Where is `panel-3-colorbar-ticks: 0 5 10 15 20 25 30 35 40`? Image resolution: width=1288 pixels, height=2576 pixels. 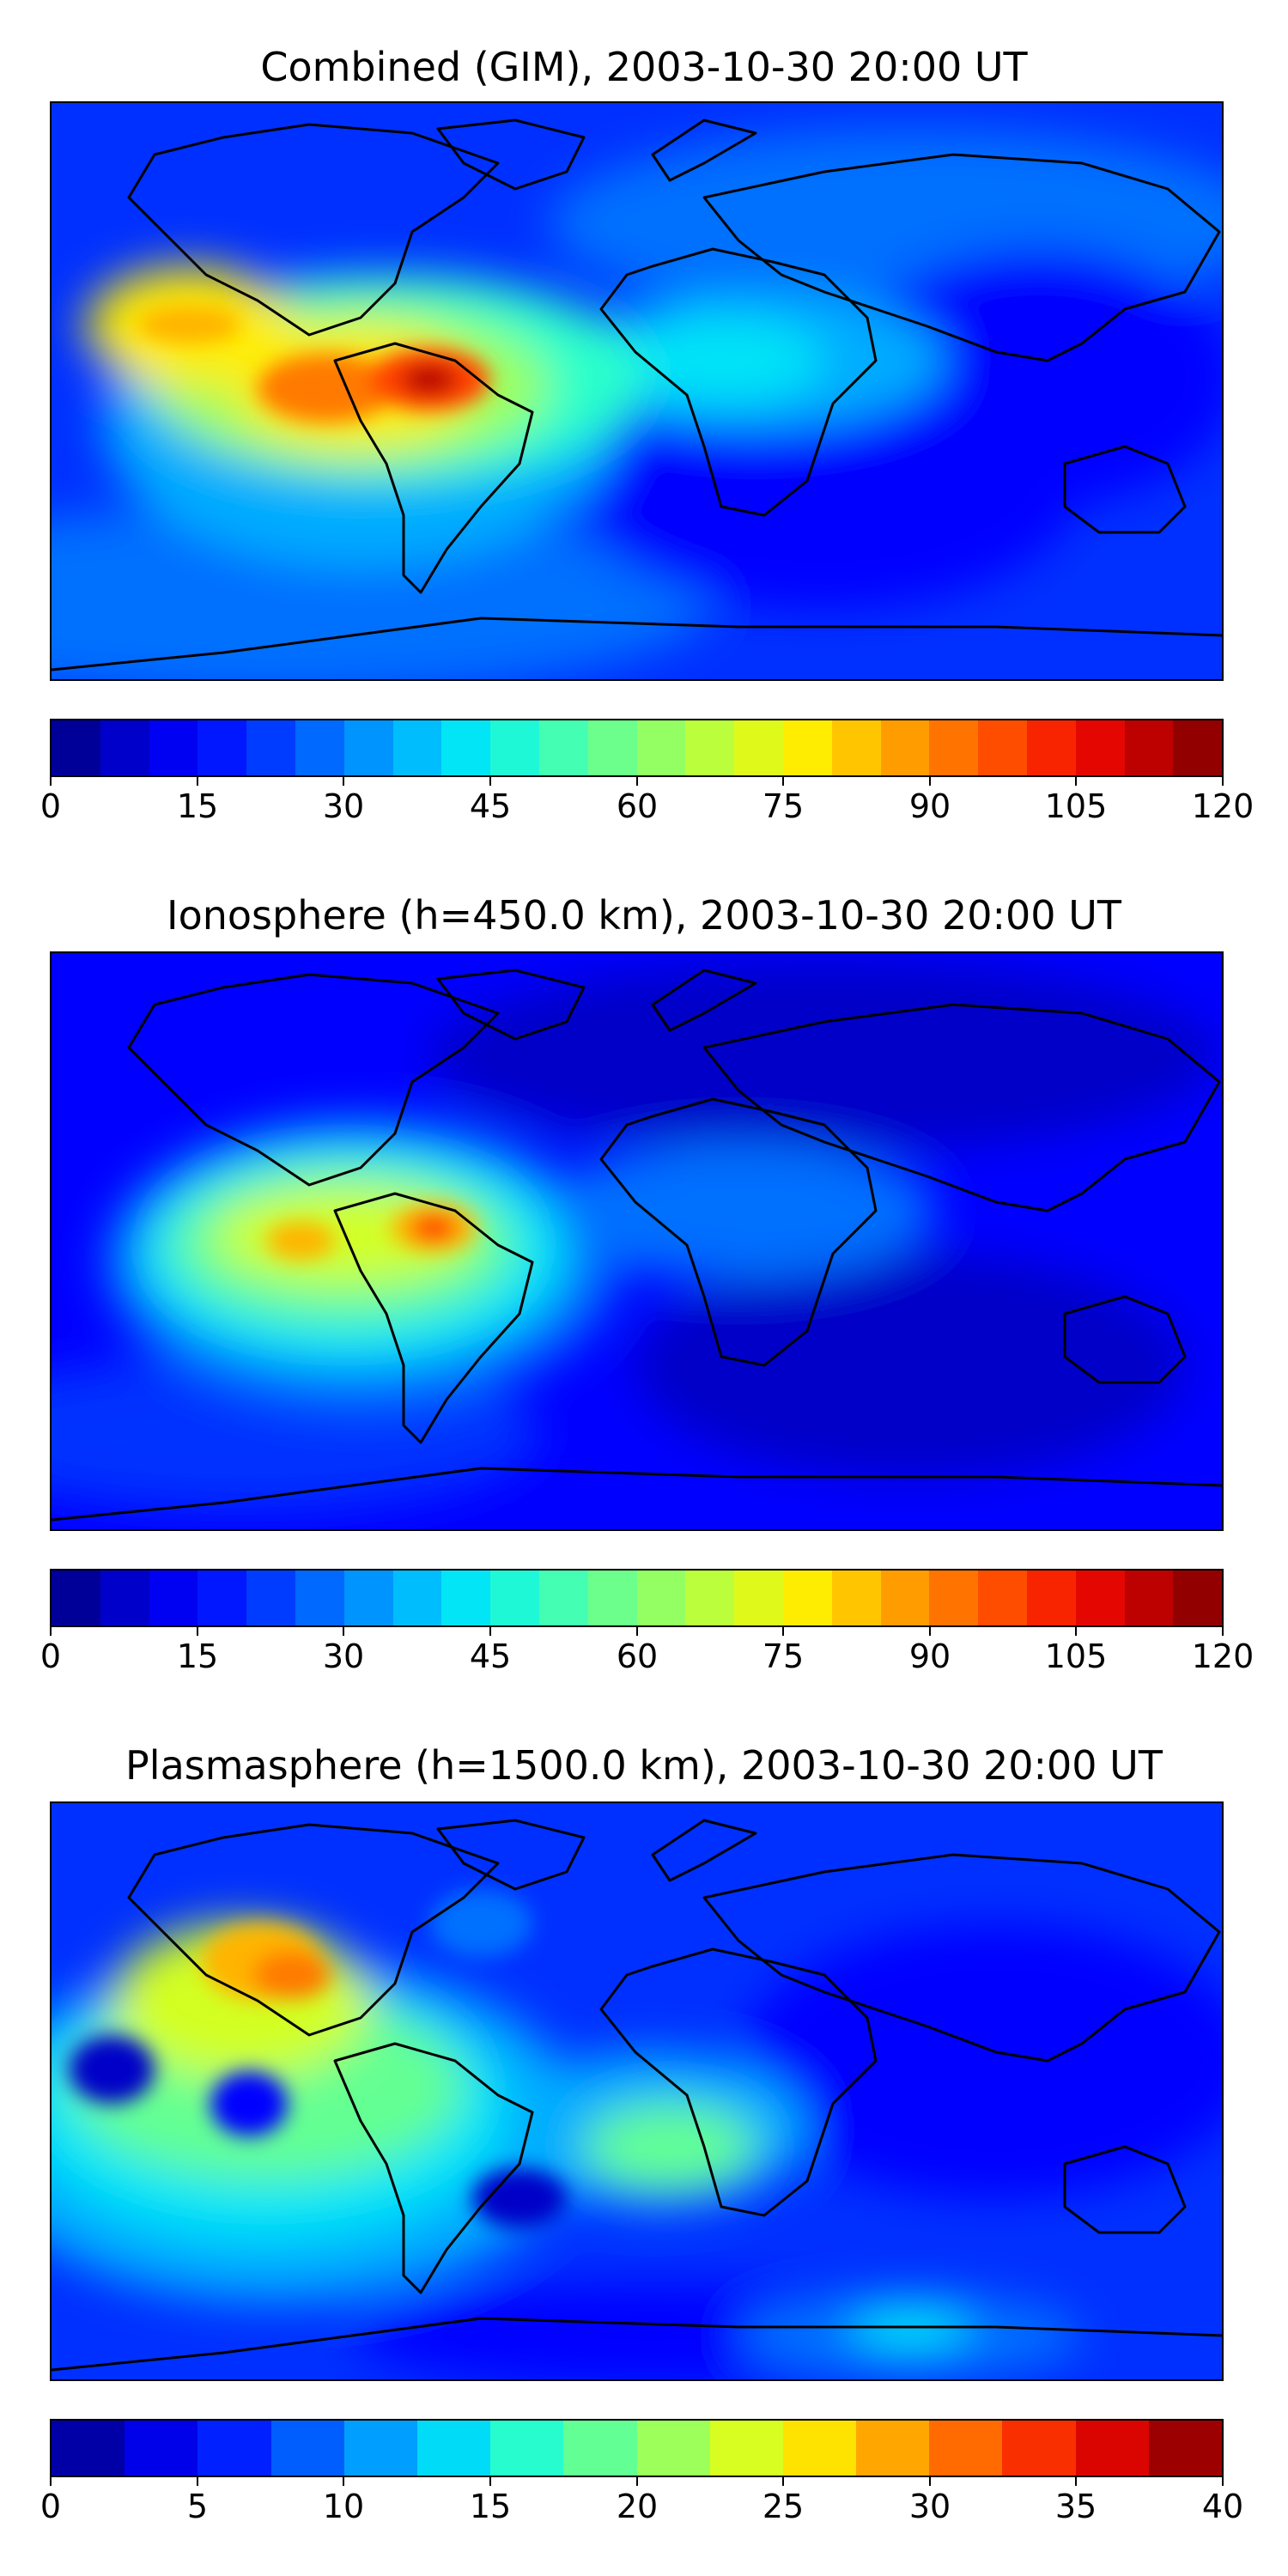
panel-3-colorbar-ticks: 0 5 10 15 20 25 30 35 40 is located at coordinates (641, 2500).